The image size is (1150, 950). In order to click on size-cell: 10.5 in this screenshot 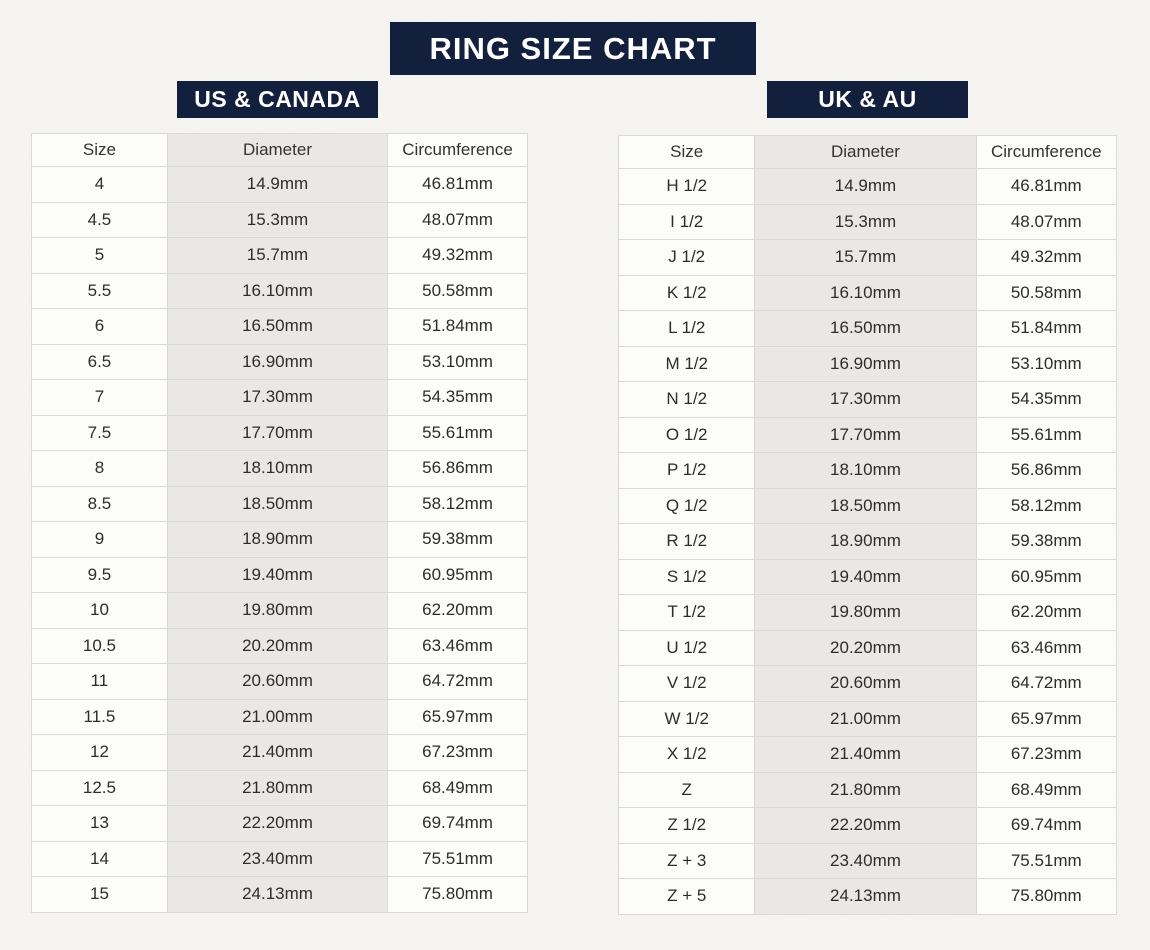, I will do `click(99, 645)`.